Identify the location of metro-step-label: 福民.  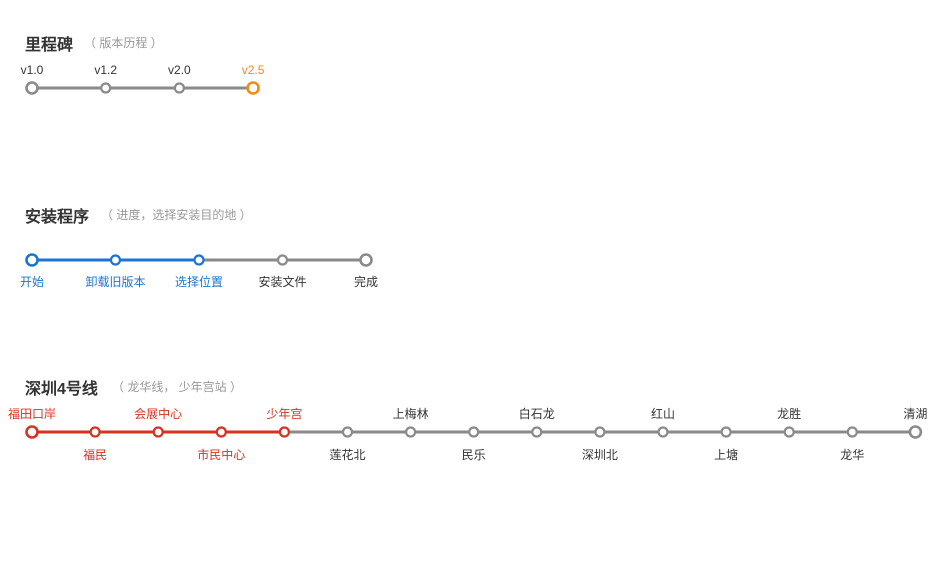
(95, 455).